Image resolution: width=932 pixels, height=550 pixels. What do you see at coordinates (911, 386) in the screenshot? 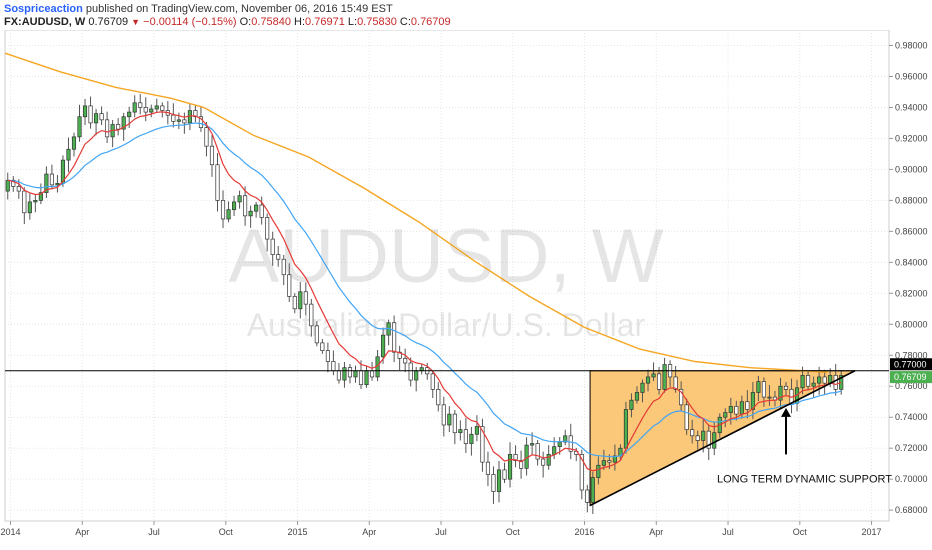
I see `price-tick-label: 0.76000` at bounding box center [911, 386].